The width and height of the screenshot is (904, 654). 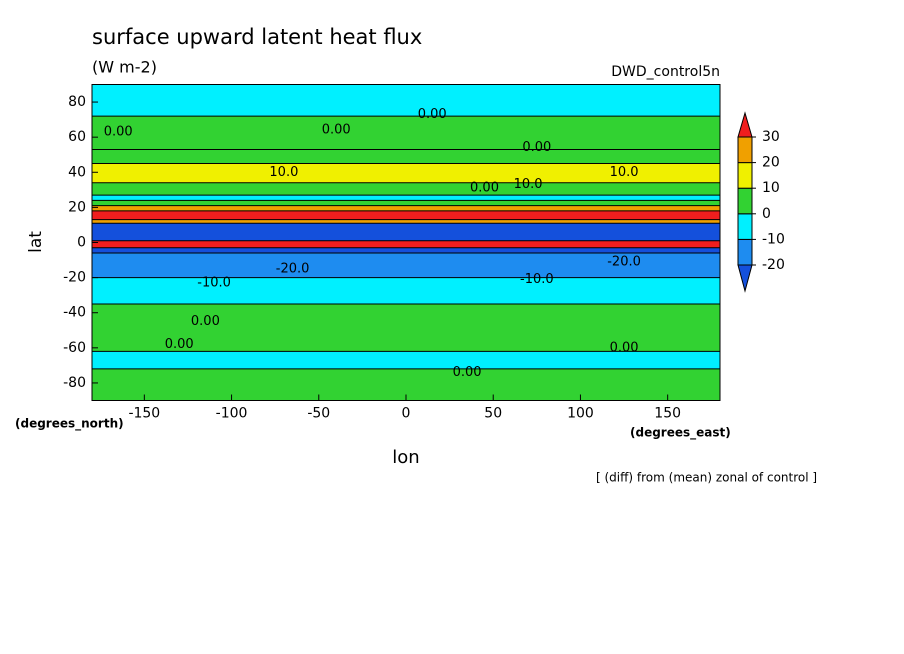 What do you see at coordinates (77, 102) in the screenshot?
I see `y-tick-label: 80` at bounding box center [77, 102].